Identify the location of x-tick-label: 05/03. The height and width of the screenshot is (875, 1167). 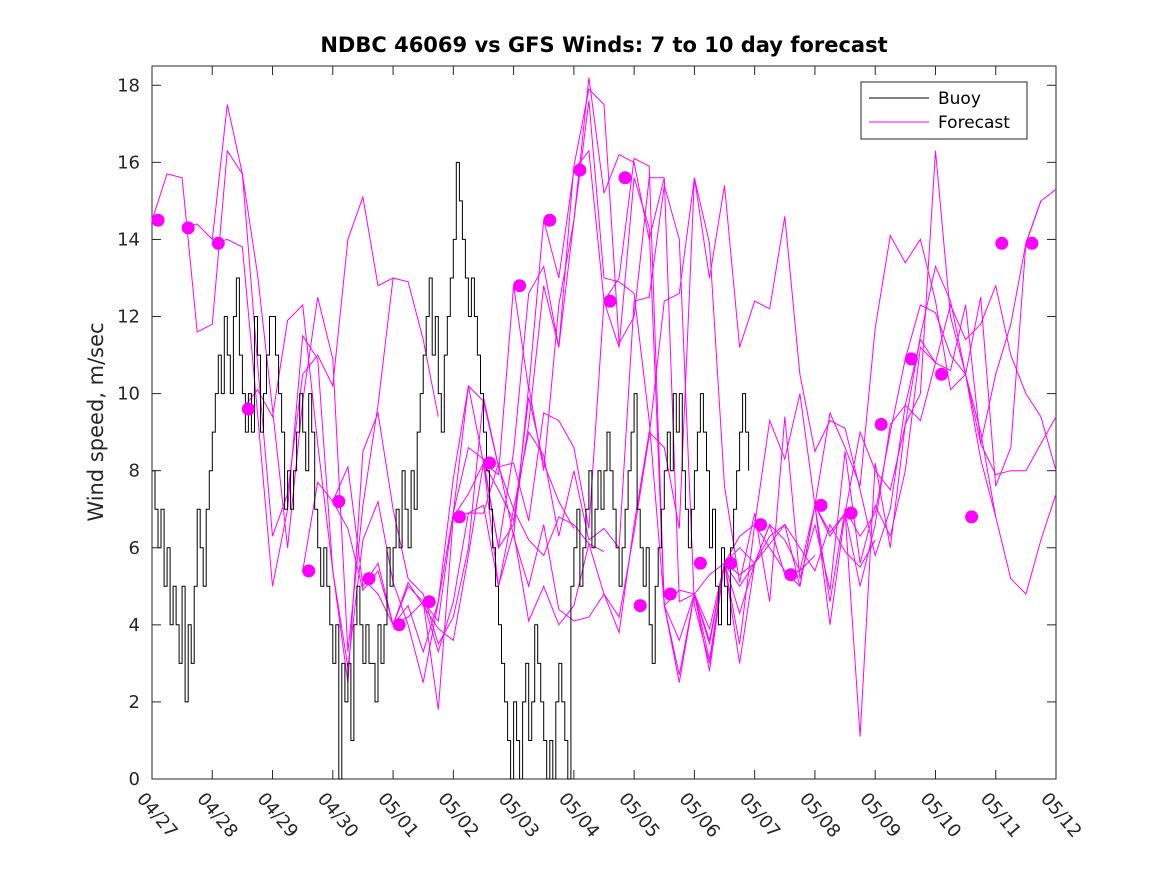
(518, 815).